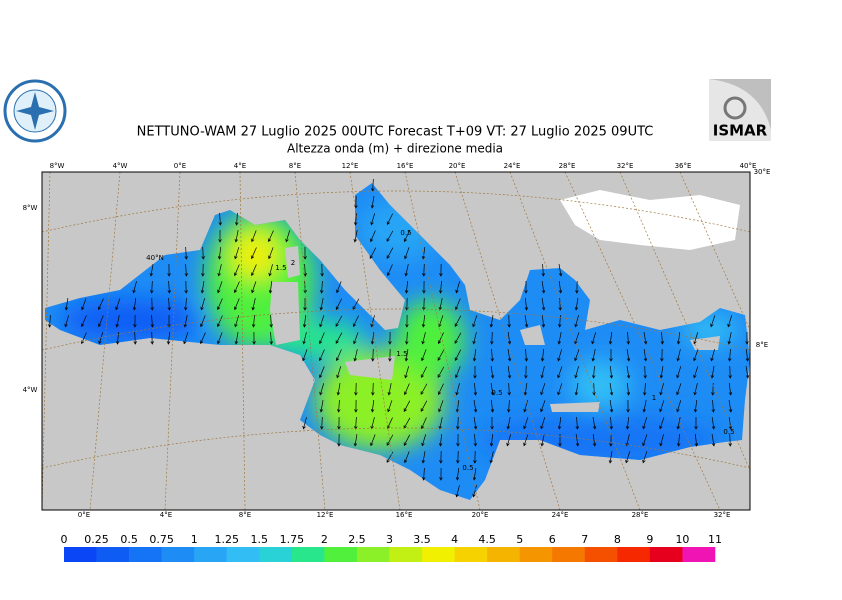 The height and width of the screenshot is (600, 842). Describe the element at coordinates (227, 539) in the screenshot. I see `colorbar-label: 1.25` at that location.